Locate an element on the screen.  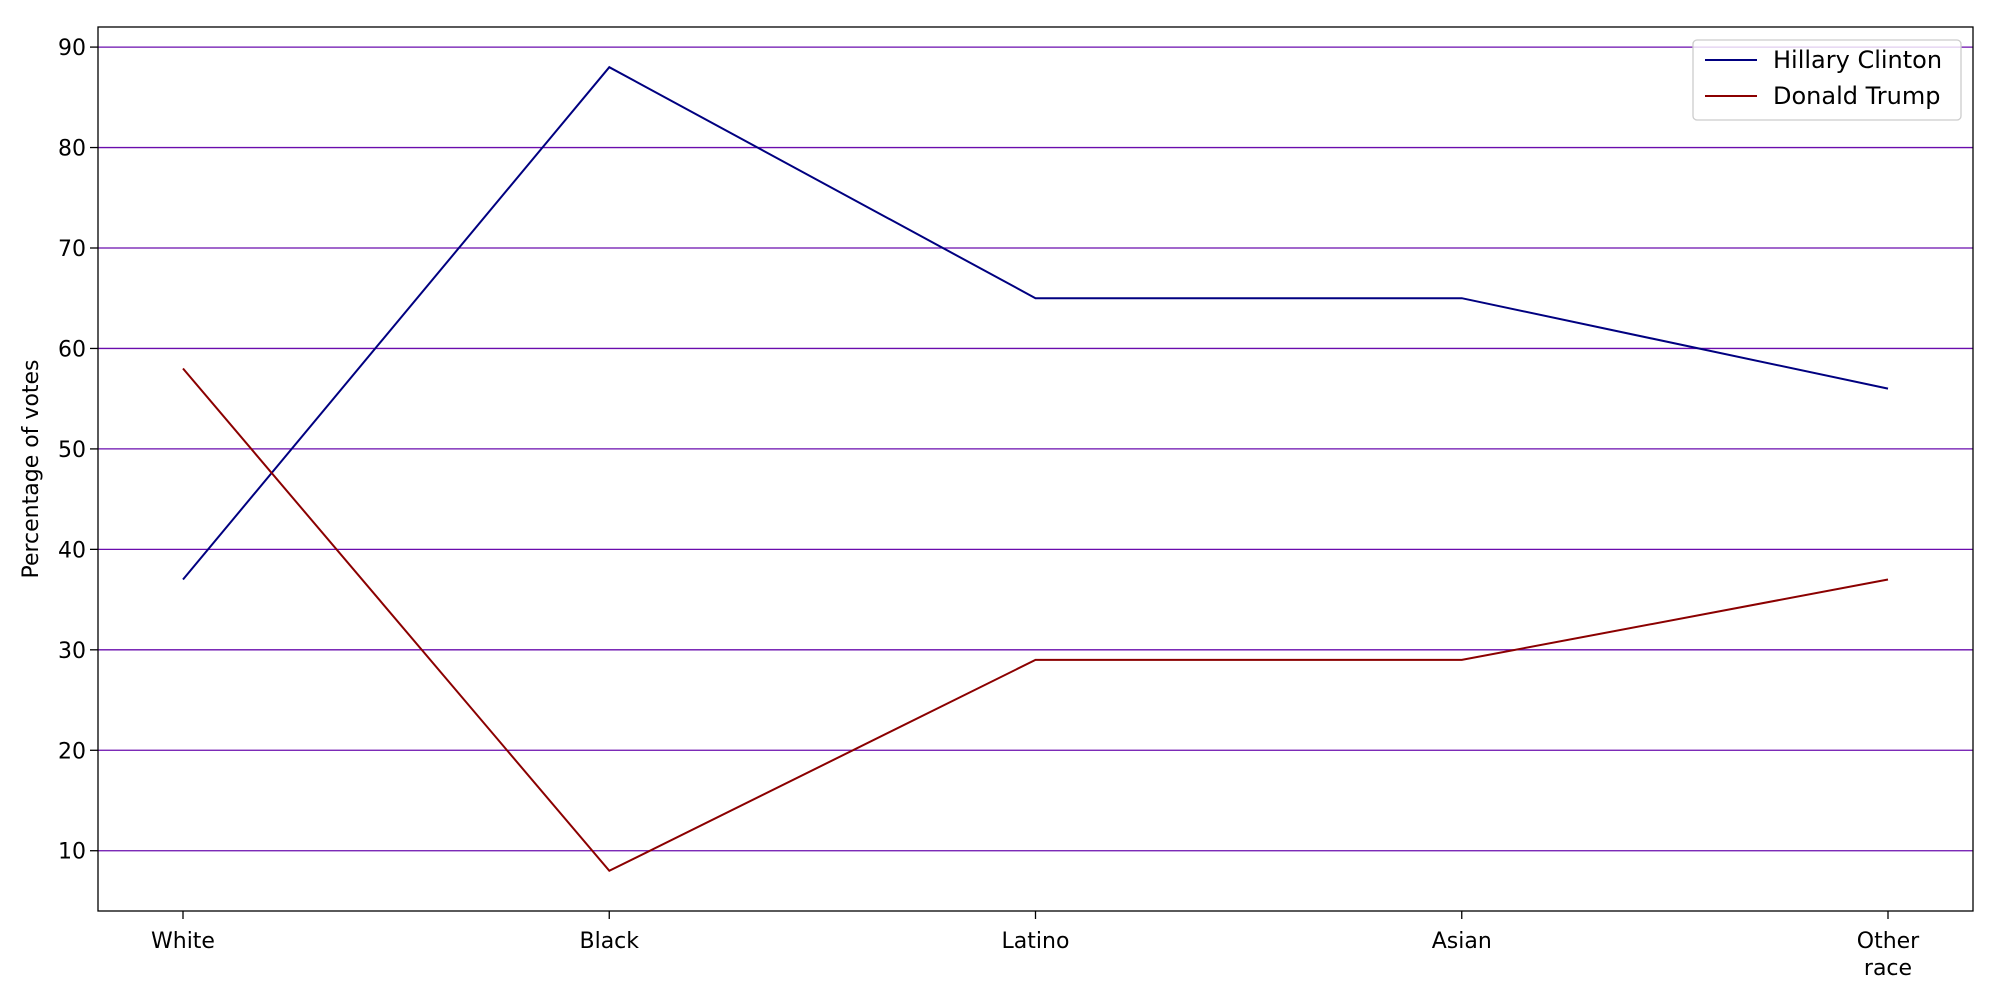
legend: Hillary Clinton Donald Trump is located at coordinates (1827, 80).